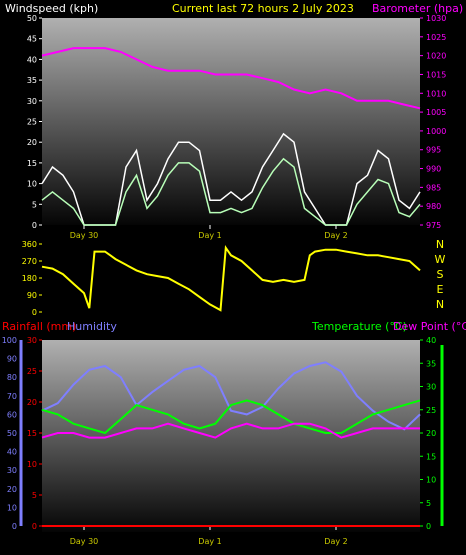 Image resolution: width=466 pixels, height=555 pixels. Describe the element at coordinates (14, 526) in the screenshot. I see `humidity-ytick-label: 0` at that location.